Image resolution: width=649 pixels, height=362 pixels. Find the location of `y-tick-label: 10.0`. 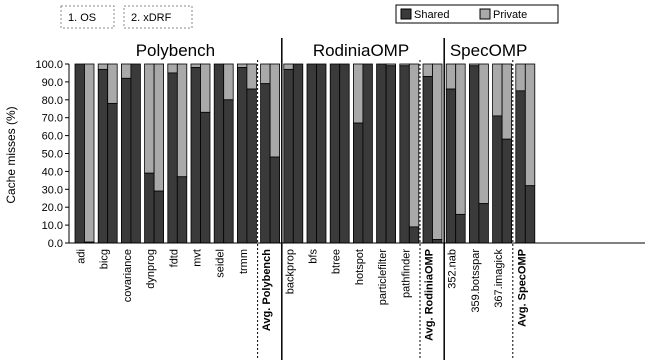

y-tick-label: 10.0 is located at coordinates (52, 226).